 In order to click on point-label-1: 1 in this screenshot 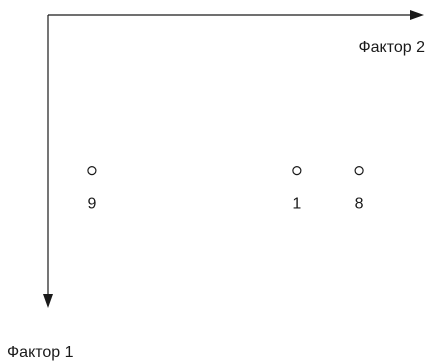, I will do `click(296, 204)`.